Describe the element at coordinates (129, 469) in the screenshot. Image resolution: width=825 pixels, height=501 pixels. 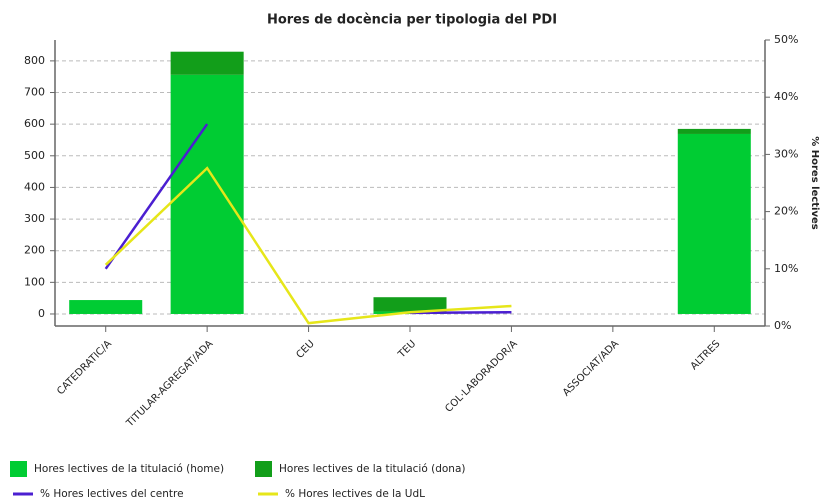
I see `legend-label: Hores lectives de la titulació (home)` at that location.